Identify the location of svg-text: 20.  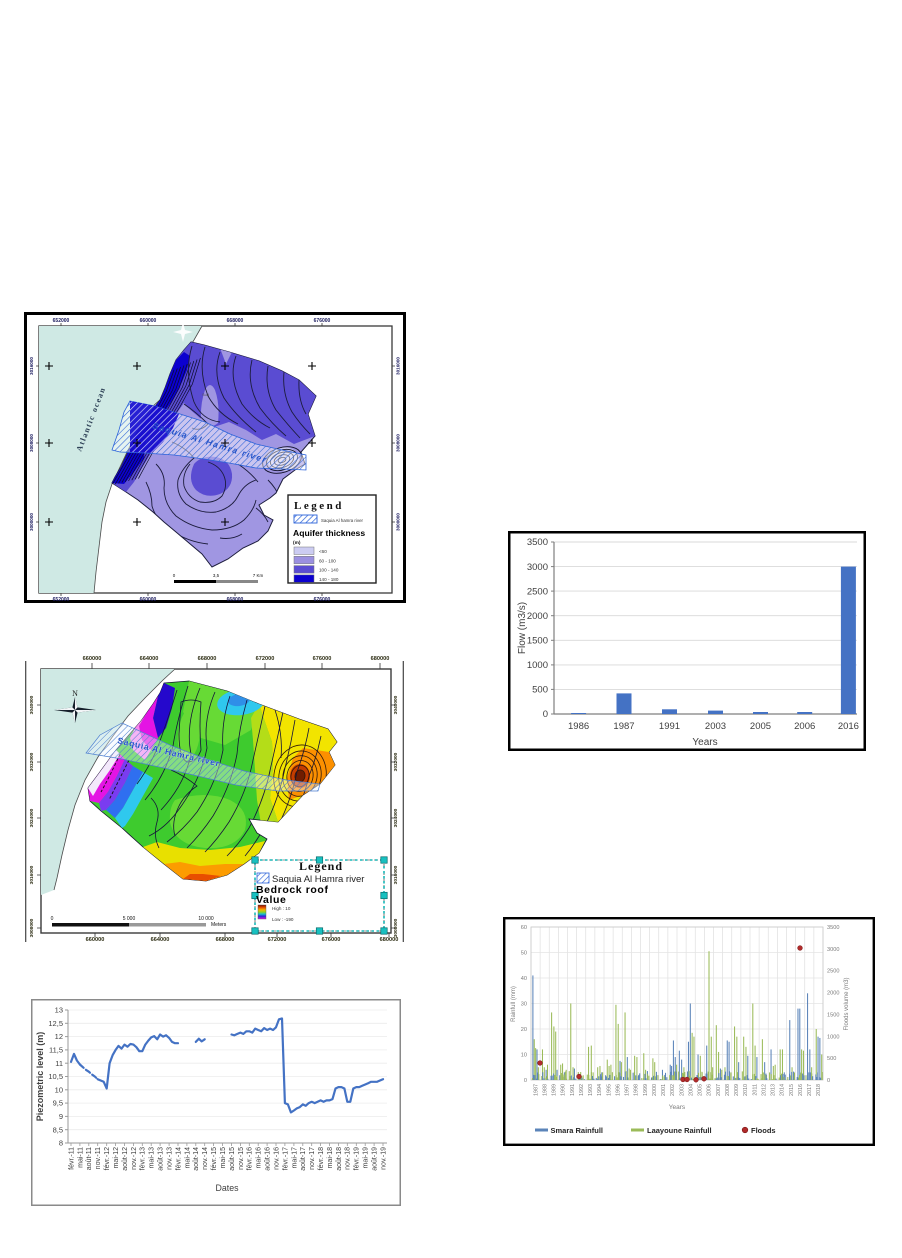
(524, 1030).